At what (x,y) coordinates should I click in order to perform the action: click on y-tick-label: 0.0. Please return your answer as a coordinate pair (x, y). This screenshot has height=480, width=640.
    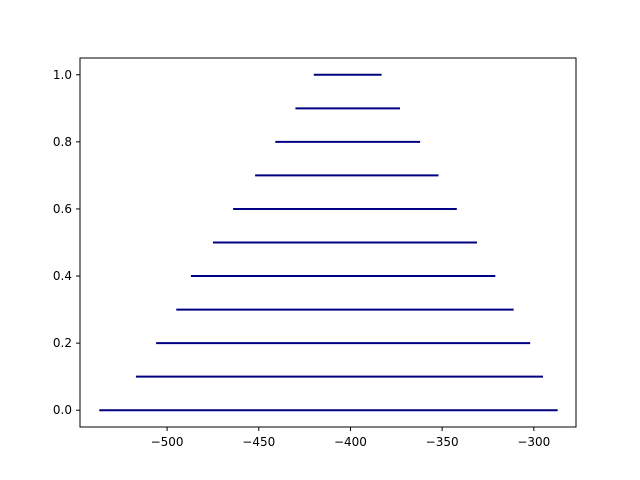
    Looking at the image, I should click on (62, 410).